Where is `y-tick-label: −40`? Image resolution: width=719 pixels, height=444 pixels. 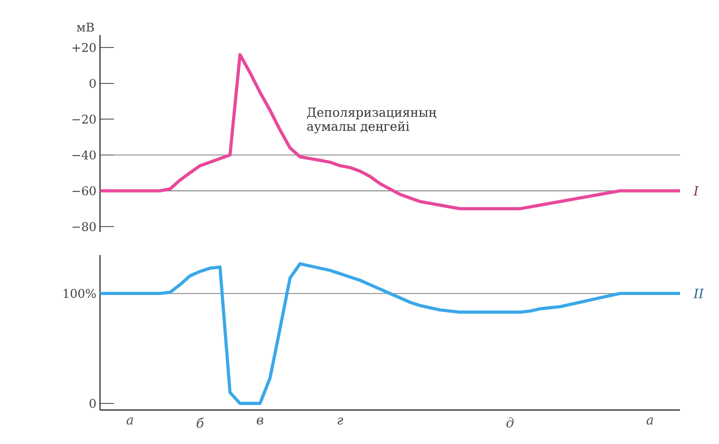
y-tick-label: −40 is located at coordinates (84, 155).